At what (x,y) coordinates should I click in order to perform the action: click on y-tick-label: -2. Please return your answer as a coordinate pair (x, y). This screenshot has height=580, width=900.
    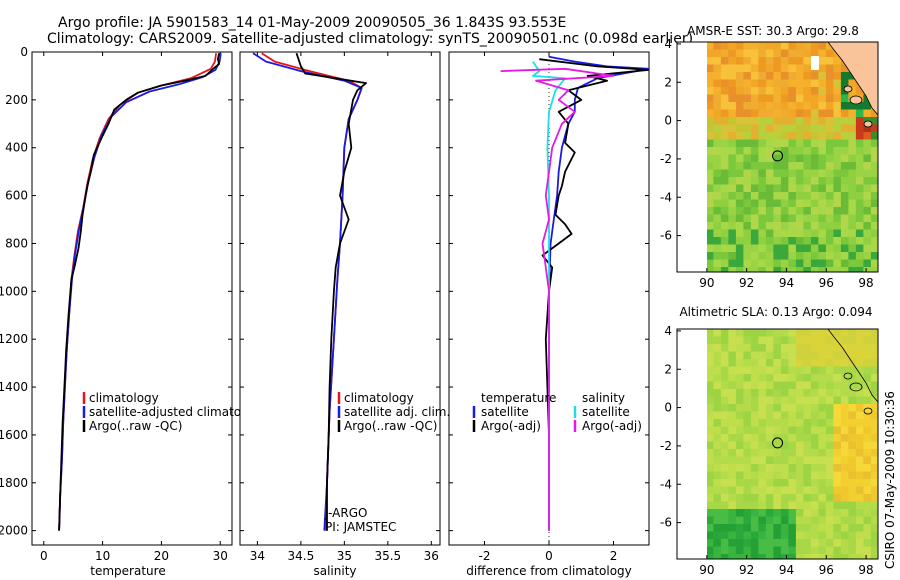
    Looking at the image, I should click on (666, 159).